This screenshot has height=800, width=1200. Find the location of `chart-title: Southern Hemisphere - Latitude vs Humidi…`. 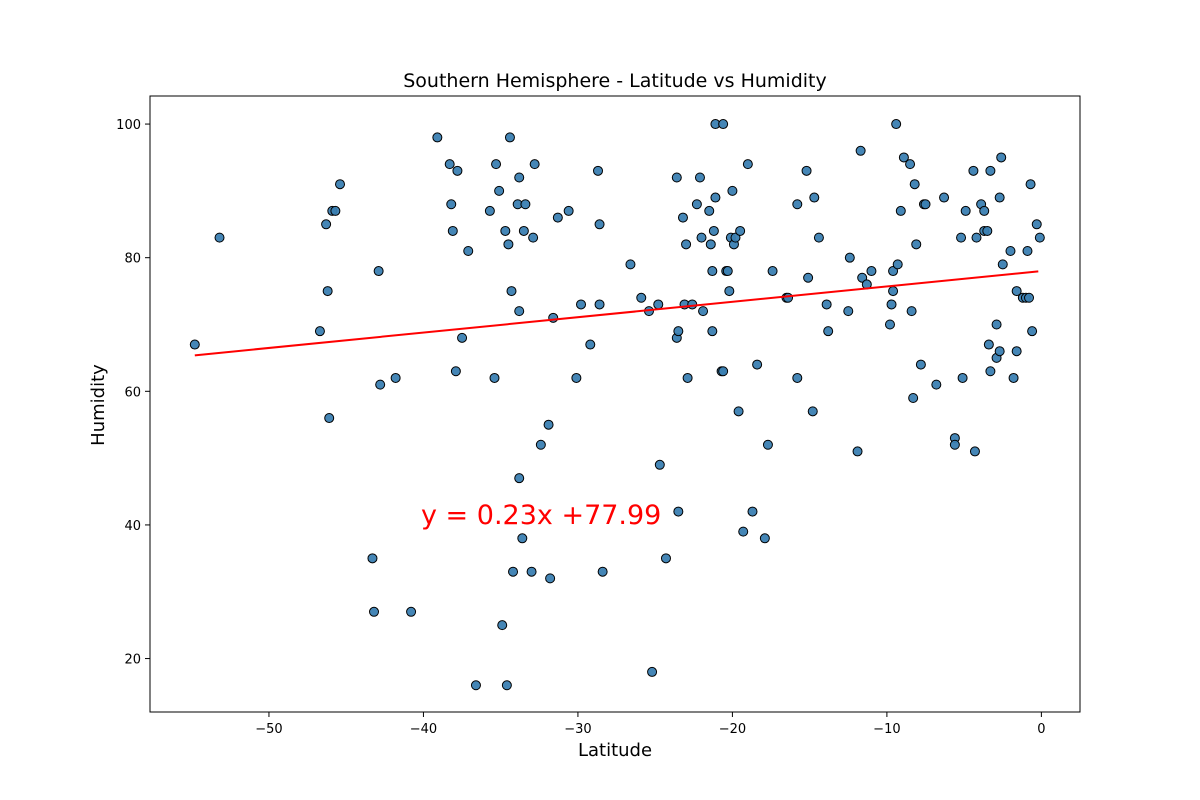

chart-title: Southern Hemisphere - Latitude vs Humidi… is located at coordinates (615, 81).